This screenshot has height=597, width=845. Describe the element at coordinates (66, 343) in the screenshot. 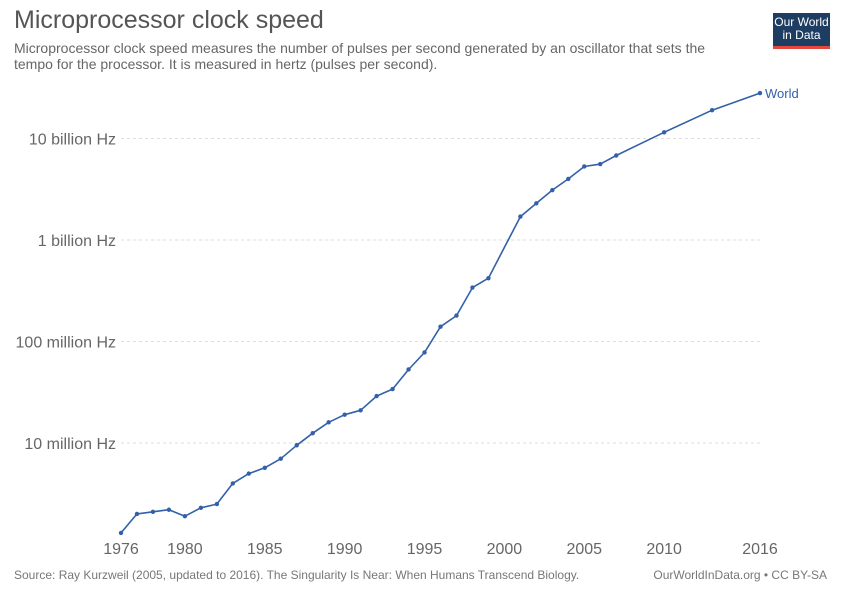

I see `y-tick-label: 100 million Hz` at that location.